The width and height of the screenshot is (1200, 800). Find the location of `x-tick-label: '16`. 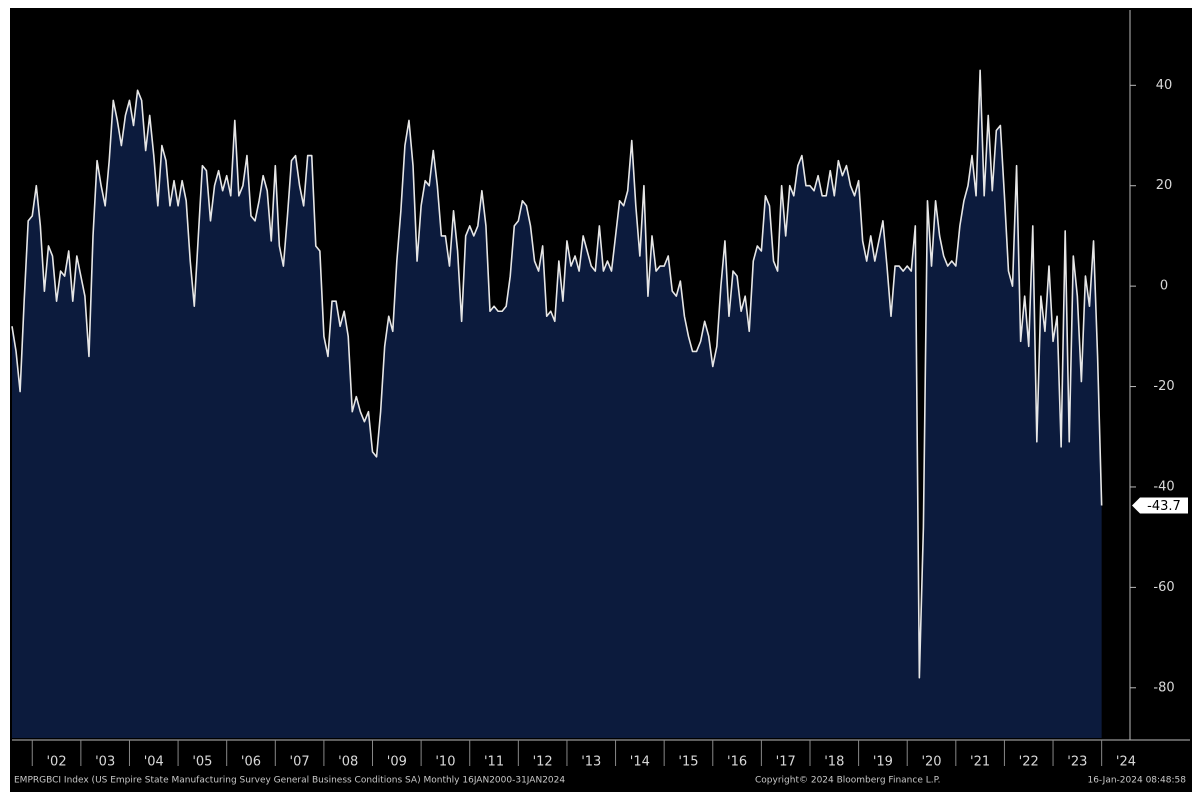

x-tick-label: '16 is located at coordinates (737, 762).